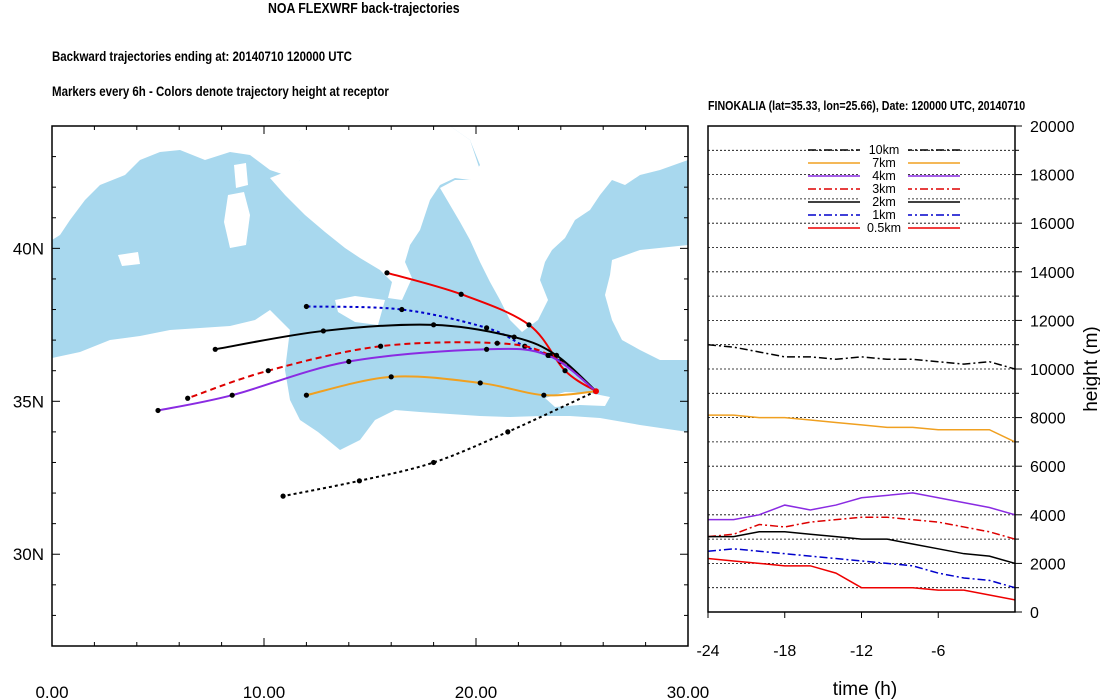 Image resolution: width=1100 pixels, height=700 pixels. What do you see at coordinates (861, 548) in the screenshot?
I see `height-series-2km` at bounding box center [861, 548].